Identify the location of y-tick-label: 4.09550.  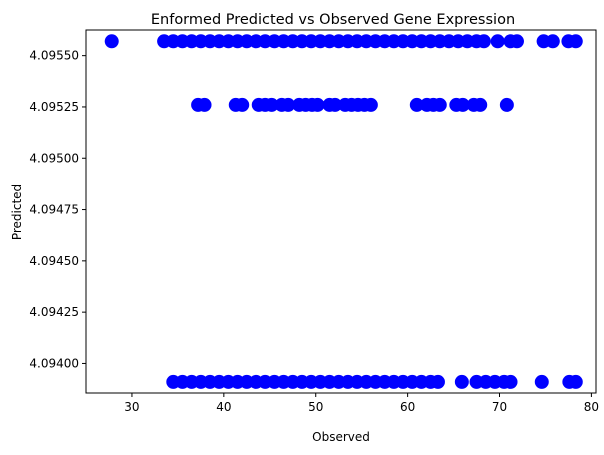
(54, 56).